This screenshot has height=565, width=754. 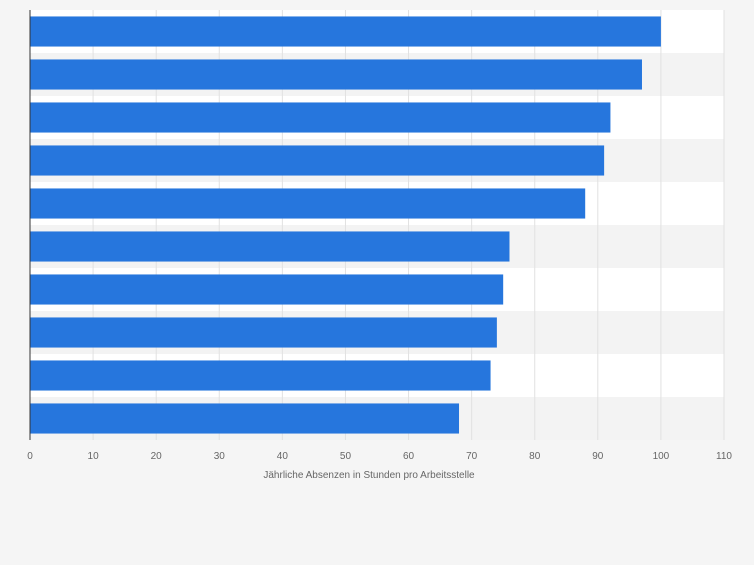 What do you see at coordinates (157, 456) in the screenshot?
I see `x-tick-label: 20` at bounding box center [157, 456].